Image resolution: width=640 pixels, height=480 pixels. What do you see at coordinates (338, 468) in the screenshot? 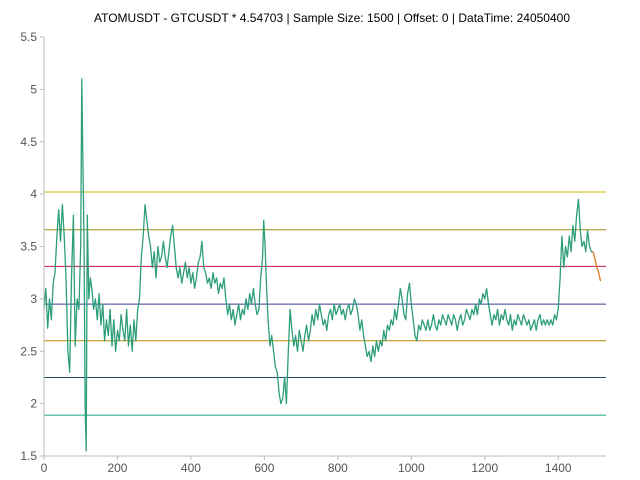
I see `x-tick-label: 800` at bounding box center [338, 468].